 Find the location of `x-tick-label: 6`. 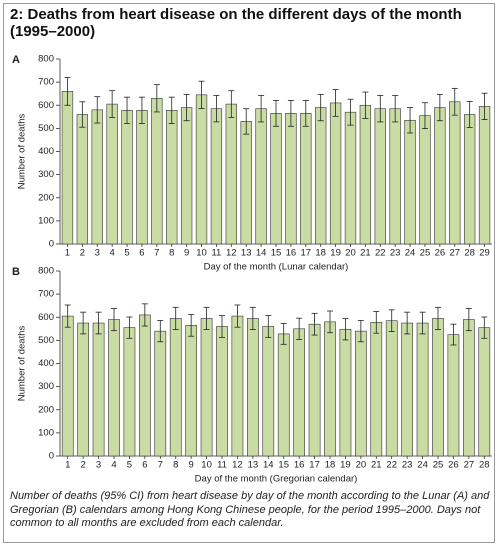

x-tick-label: 6 is located at coordinates (141, 253).